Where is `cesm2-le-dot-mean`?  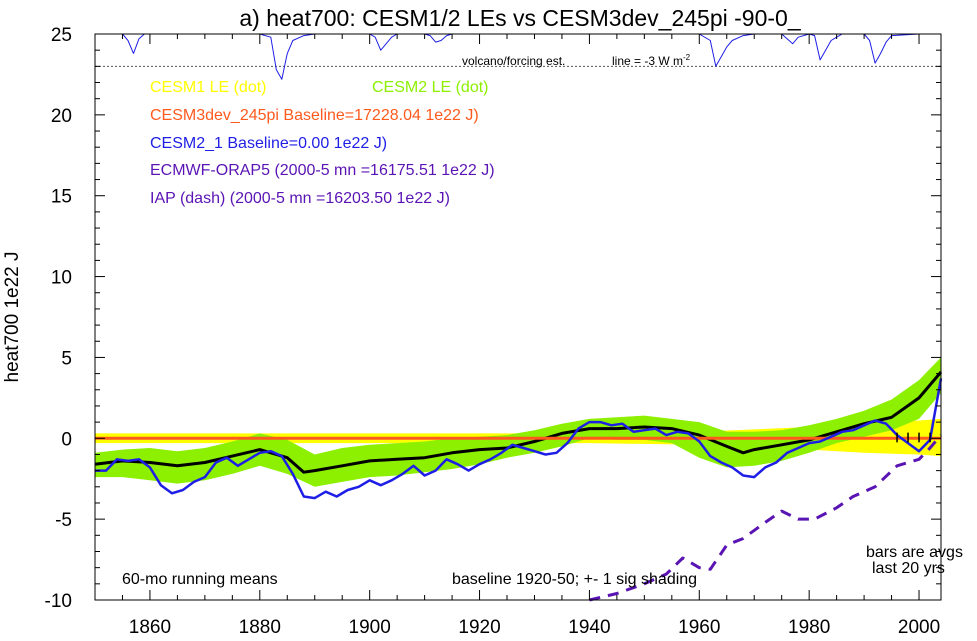
cesm2-le-dot-mean is located at coordinates (518, 422).